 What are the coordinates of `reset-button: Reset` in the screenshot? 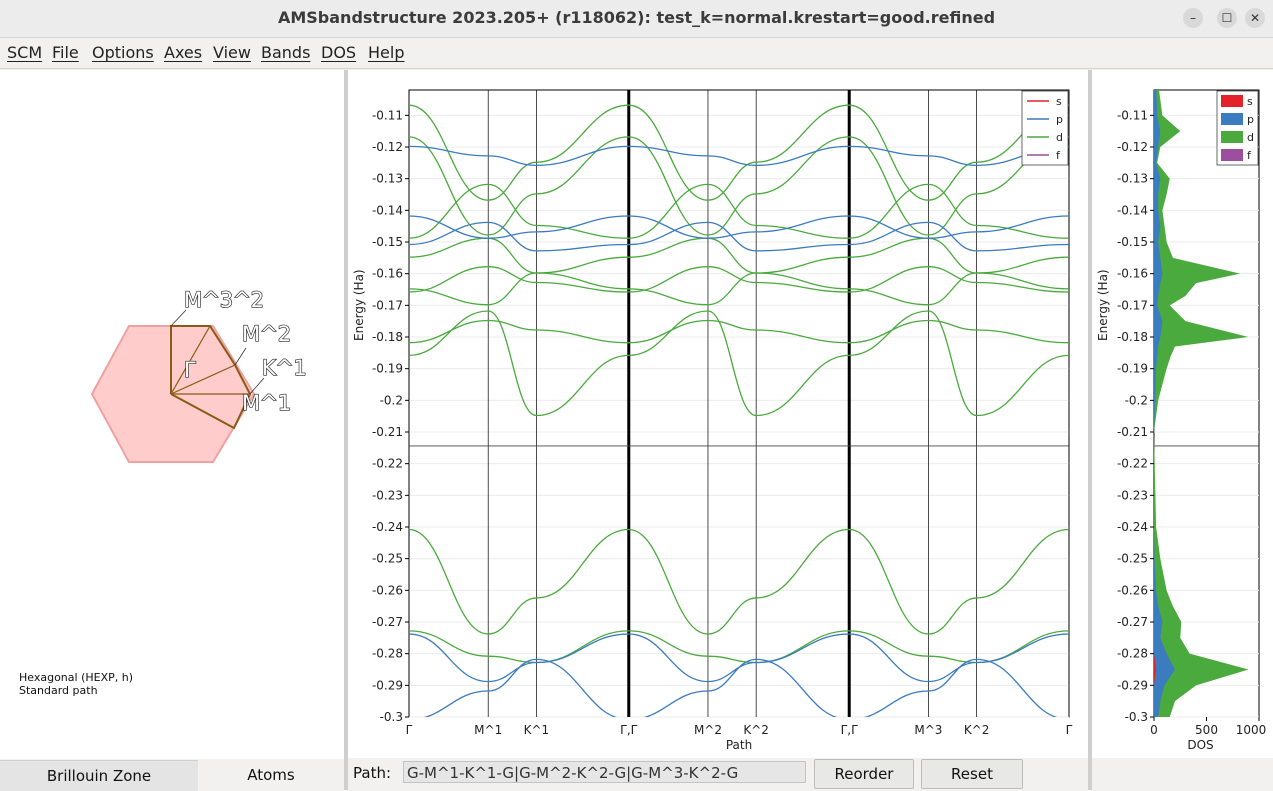 It's located at (972, 774).